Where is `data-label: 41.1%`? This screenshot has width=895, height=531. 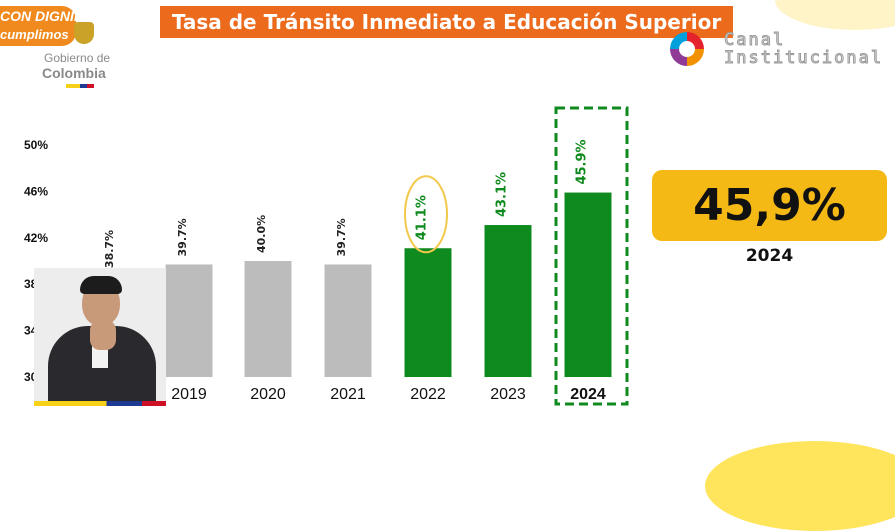
data-label: 41.1% is located at coordinates (422, 217).